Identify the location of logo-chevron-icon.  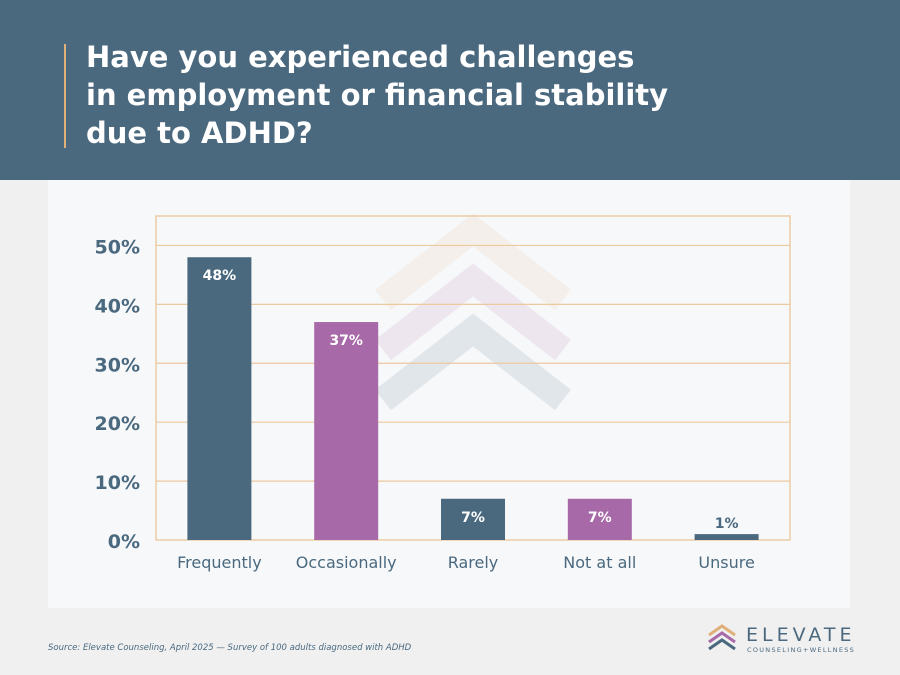
(722, 637).